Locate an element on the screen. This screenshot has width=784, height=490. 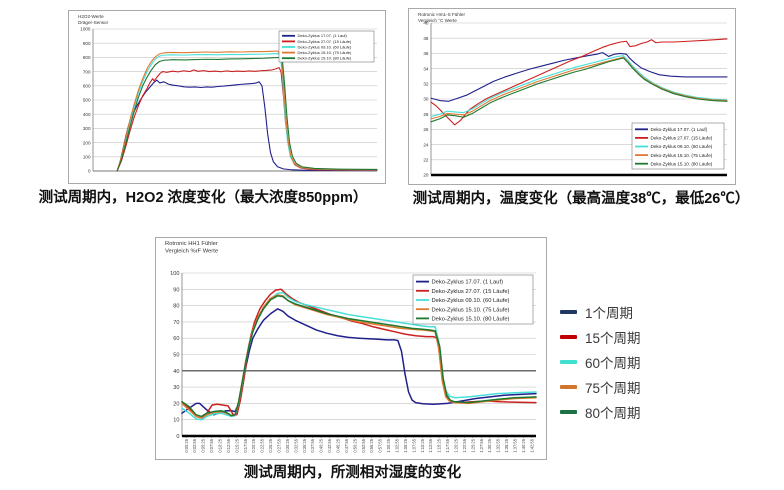
y-axis-tick-label: 1000 is located at coordinates (85, 29).